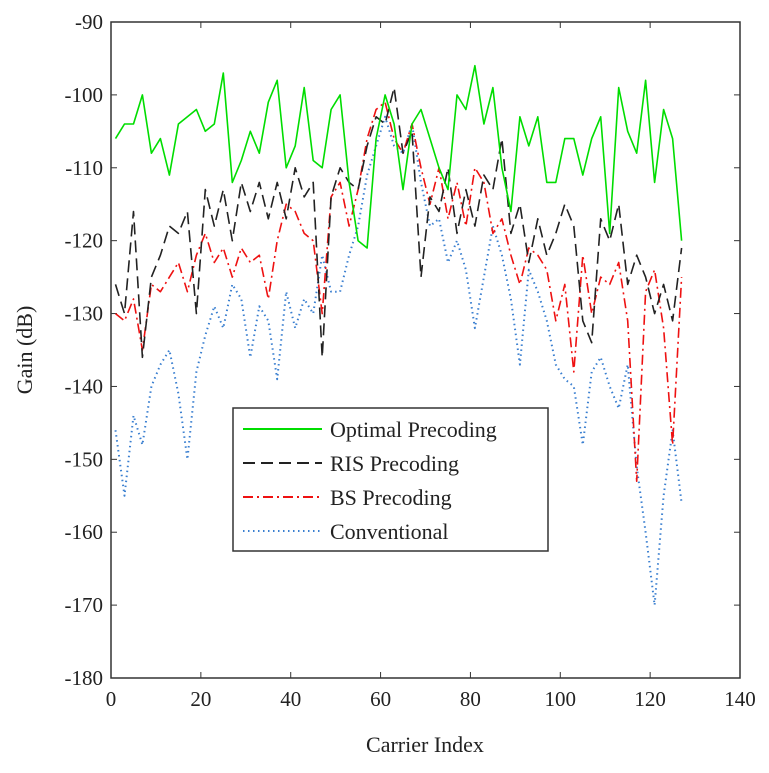 The image size is (769, 773). What do you see at coordinates (84, 386) in the screenshot?
I see `y-tick-label: -140` at bounding box center [84, 386].